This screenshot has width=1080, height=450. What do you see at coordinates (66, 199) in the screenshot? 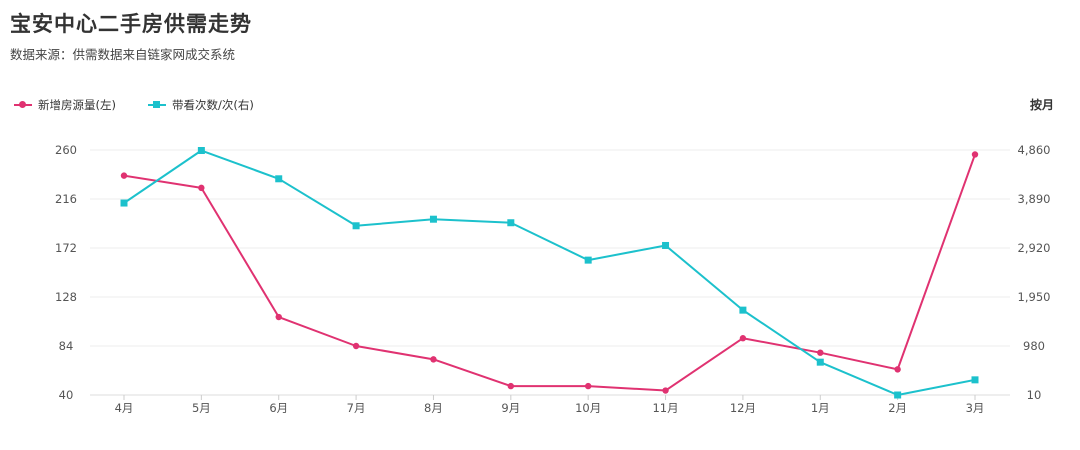
I see `y-left-tick-label: 216` at bounding box center [66, 199].